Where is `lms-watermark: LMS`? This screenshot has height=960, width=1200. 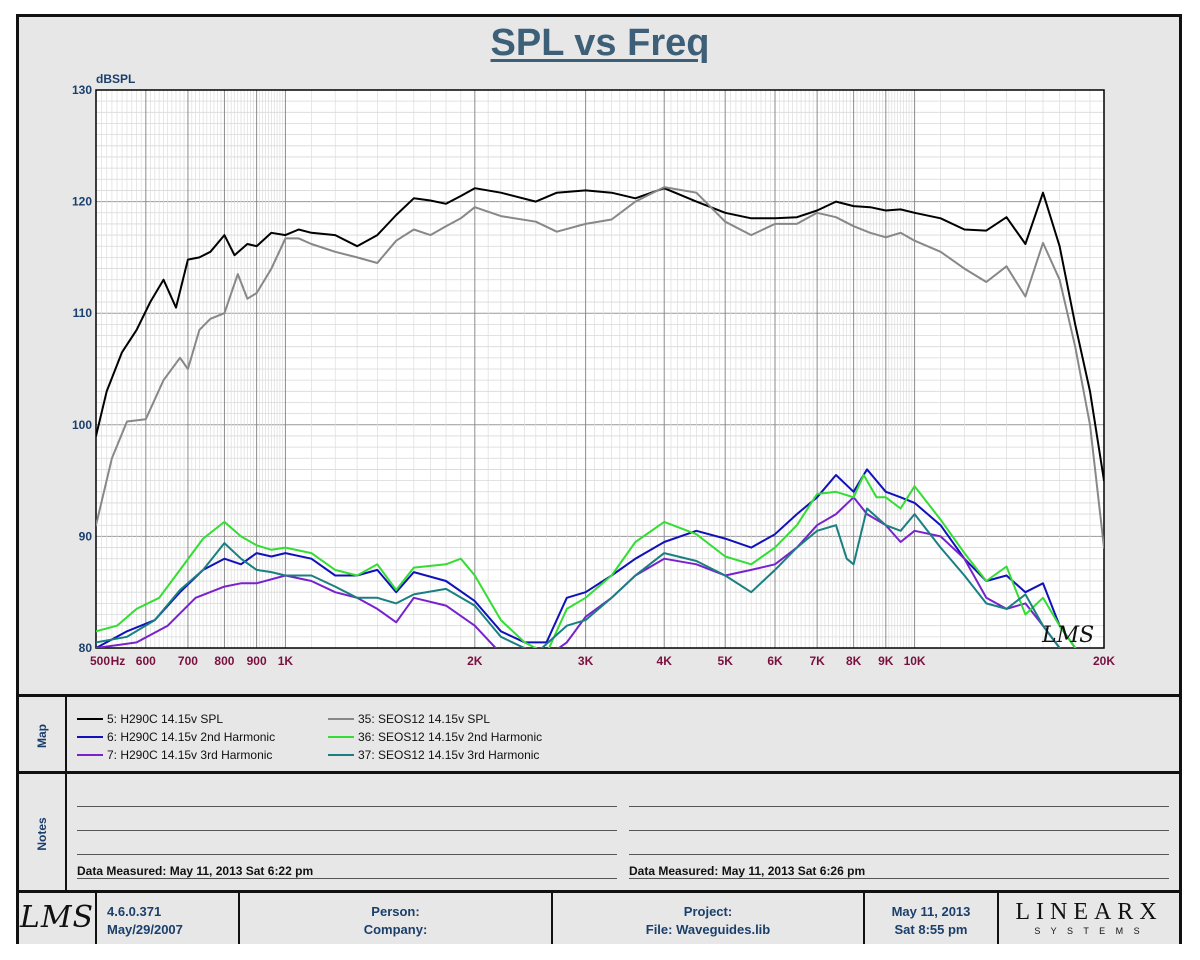 lms-watermark: LMS is located at coordinates (1067, 635).